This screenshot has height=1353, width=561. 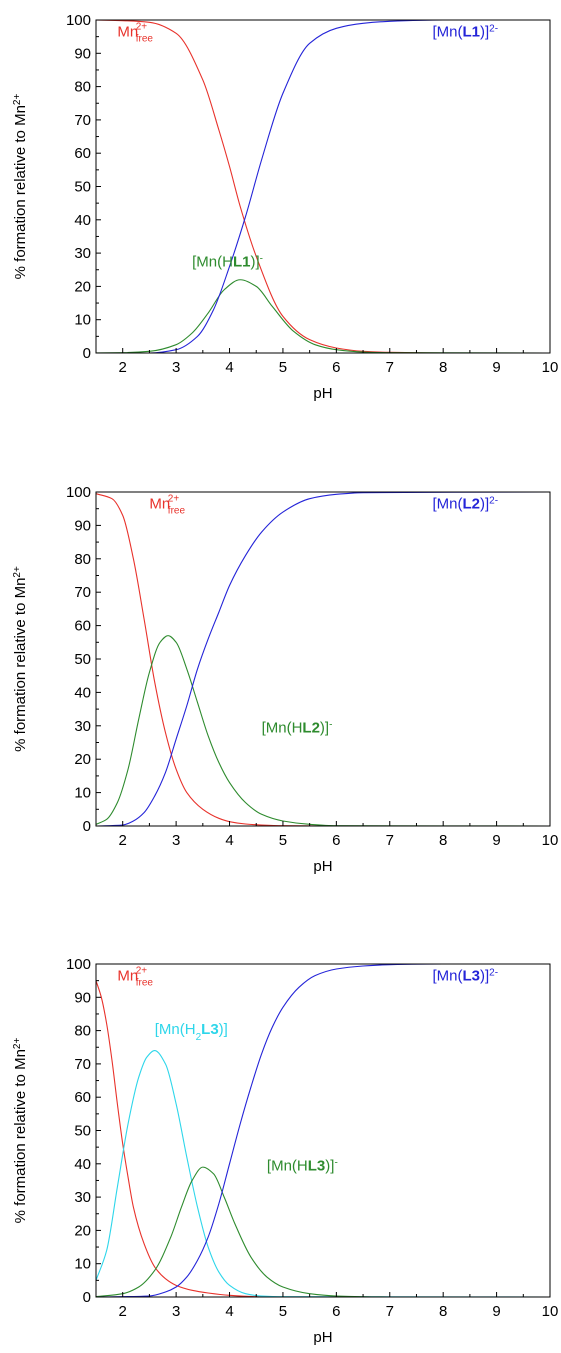 I want to click on species-label-2: [Mn(H2L3)], so click(x=191, y=1032).